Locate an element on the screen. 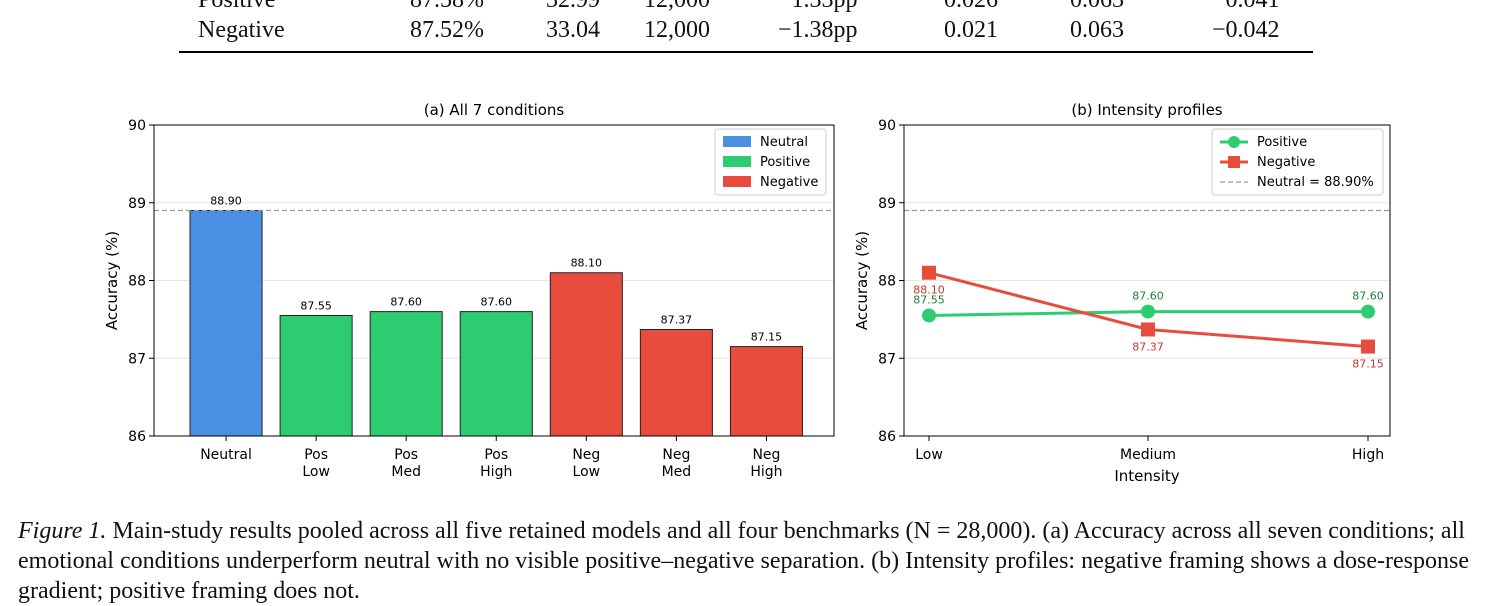  table-row-positive-name: Positive is located at coordinates (237, 6).